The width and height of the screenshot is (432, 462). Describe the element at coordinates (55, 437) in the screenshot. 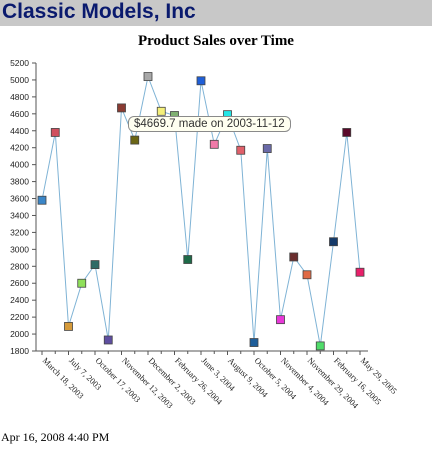

I see `footer-timestamp: Apr 16, 2008 4:40 PM` at that location.